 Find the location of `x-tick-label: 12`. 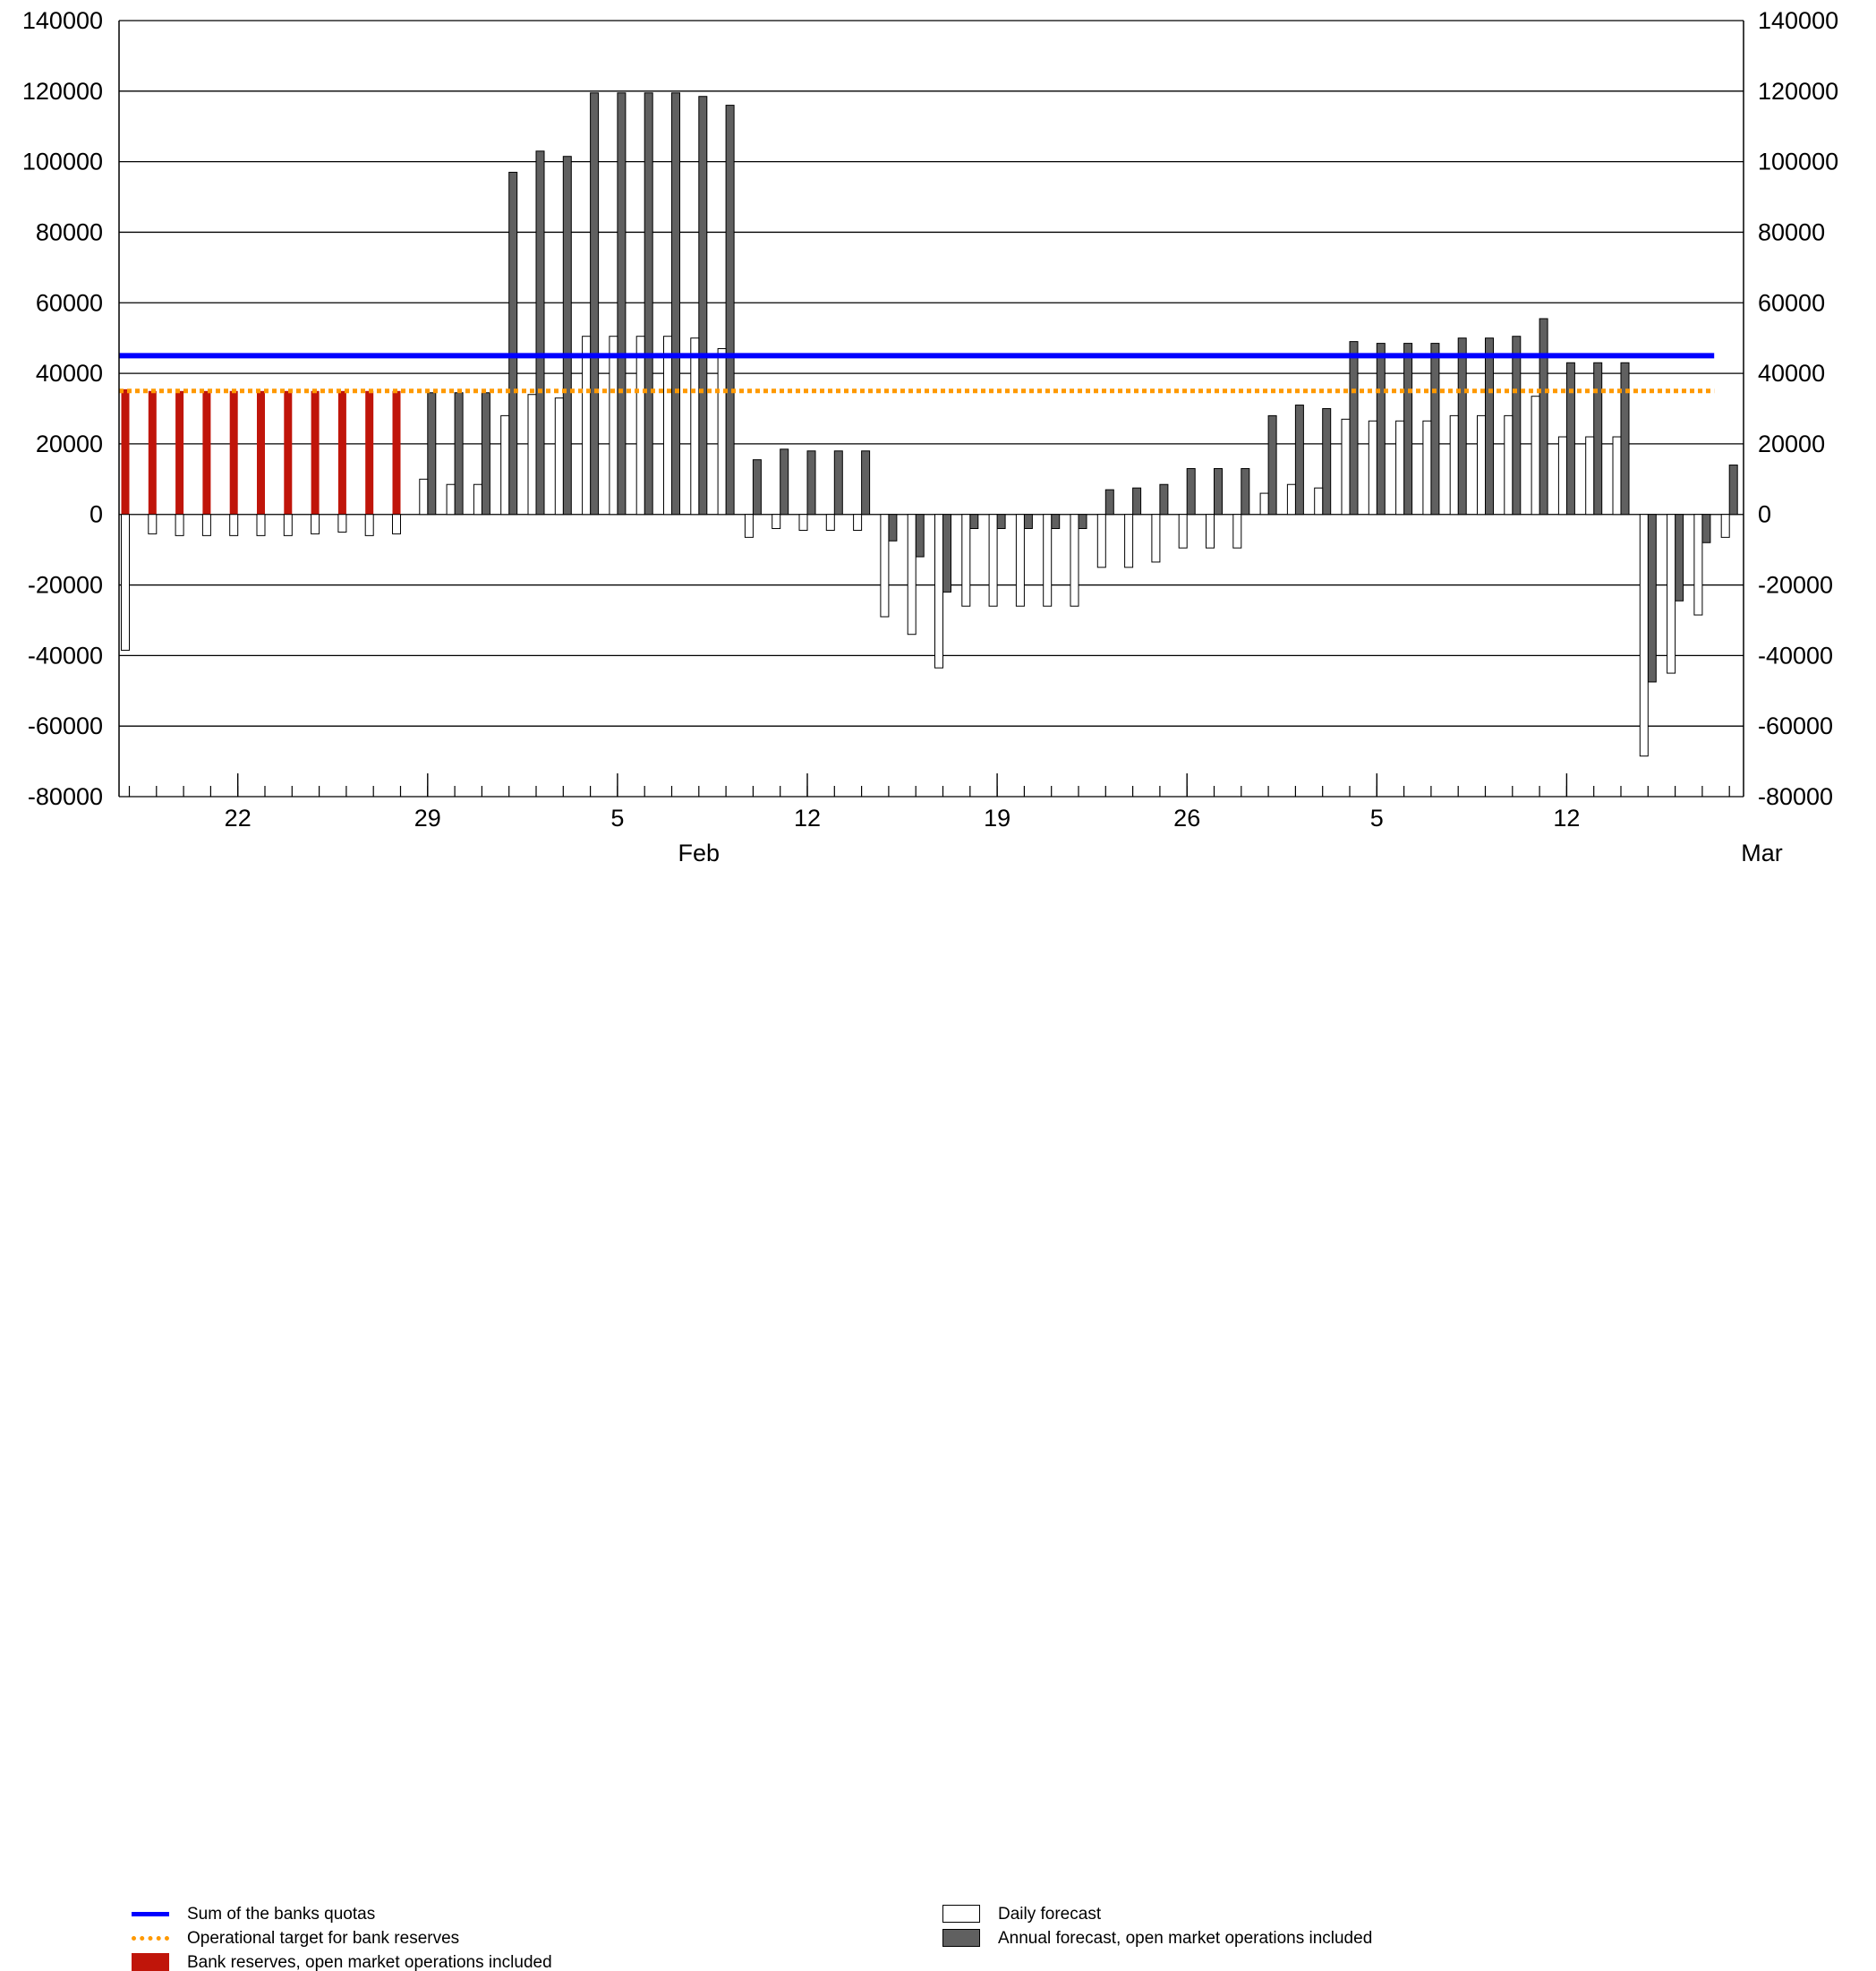

x-tick-label: 12 is located at coordinates (1566, 818).